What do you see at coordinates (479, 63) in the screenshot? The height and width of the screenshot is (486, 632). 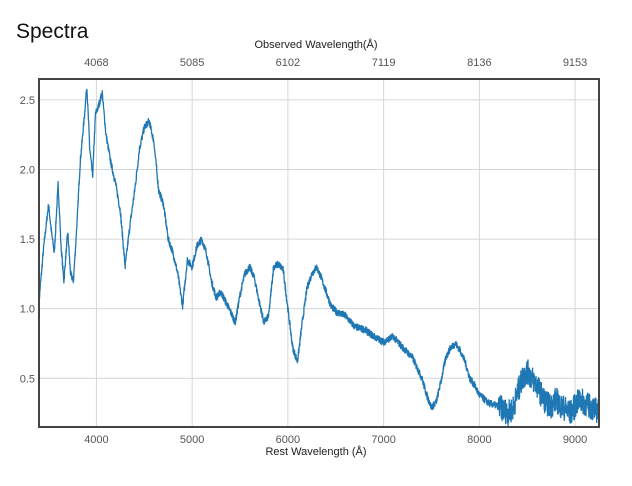 I see `x2-tick-label: 8136` at bounding box center [479, 63].